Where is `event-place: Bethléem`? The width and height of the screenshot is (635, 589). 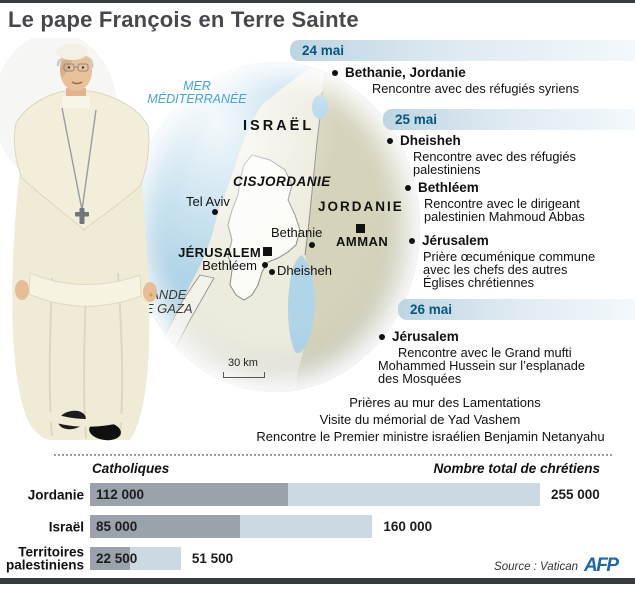
event-place: Bethléem is located at coordinates (448, 187).